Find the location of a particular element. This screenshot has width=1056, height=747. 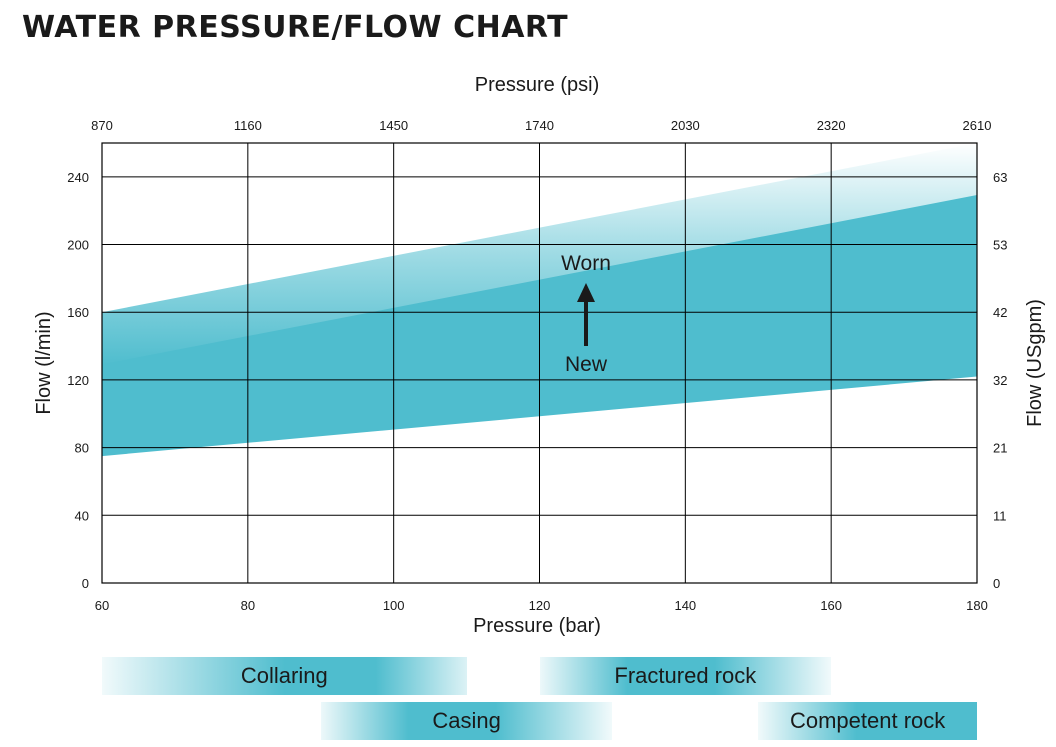

range-bar-fractured-rock: Fractured rock is located at coordinates (685, 676).